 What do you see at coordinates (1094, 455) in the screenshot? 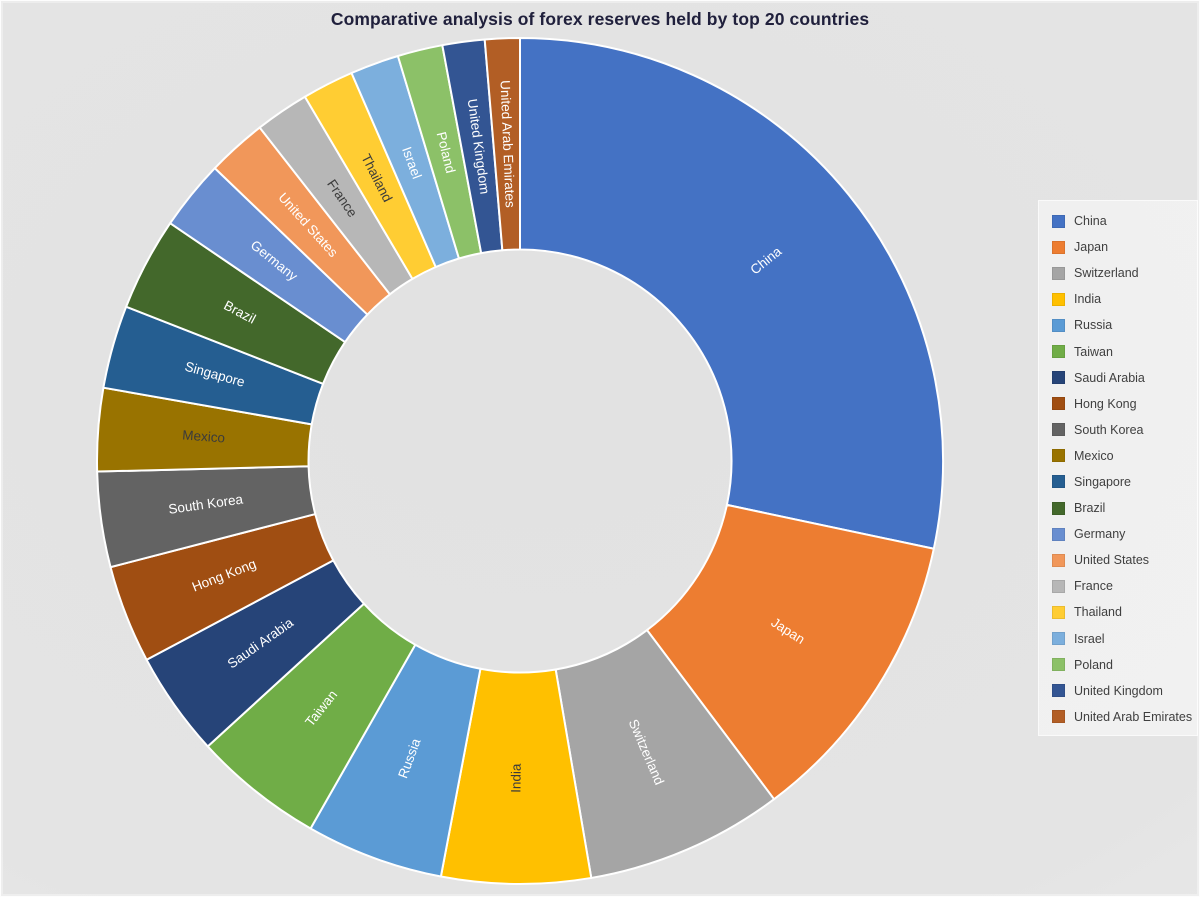
I see `legend-label: Mexico` at bounding box center [1094, 455].